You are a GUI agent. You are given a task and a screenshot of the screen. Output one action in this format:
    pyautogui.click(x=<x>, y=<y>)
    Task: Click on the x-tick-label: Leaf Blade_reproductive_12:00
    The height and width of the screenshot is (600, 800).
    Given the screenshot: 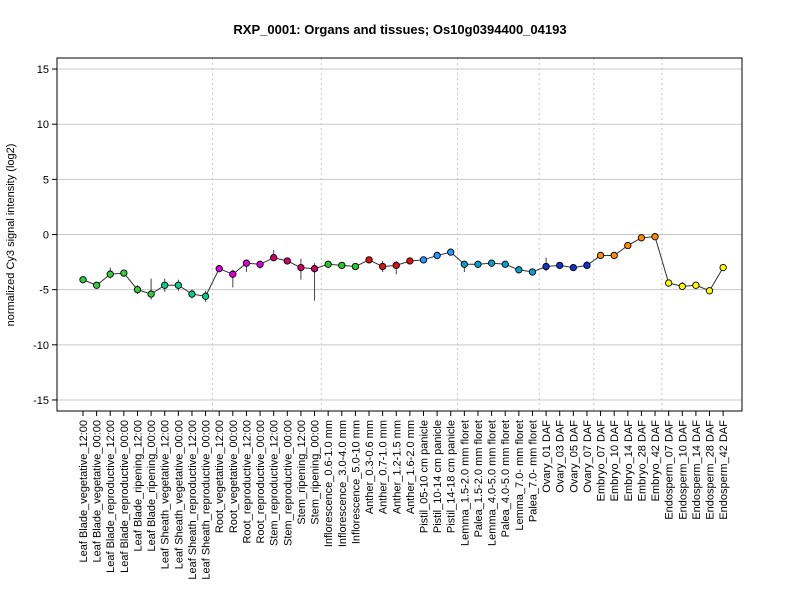 What is the action you would take?
    pyautogui.click(x=111, y=496)
    